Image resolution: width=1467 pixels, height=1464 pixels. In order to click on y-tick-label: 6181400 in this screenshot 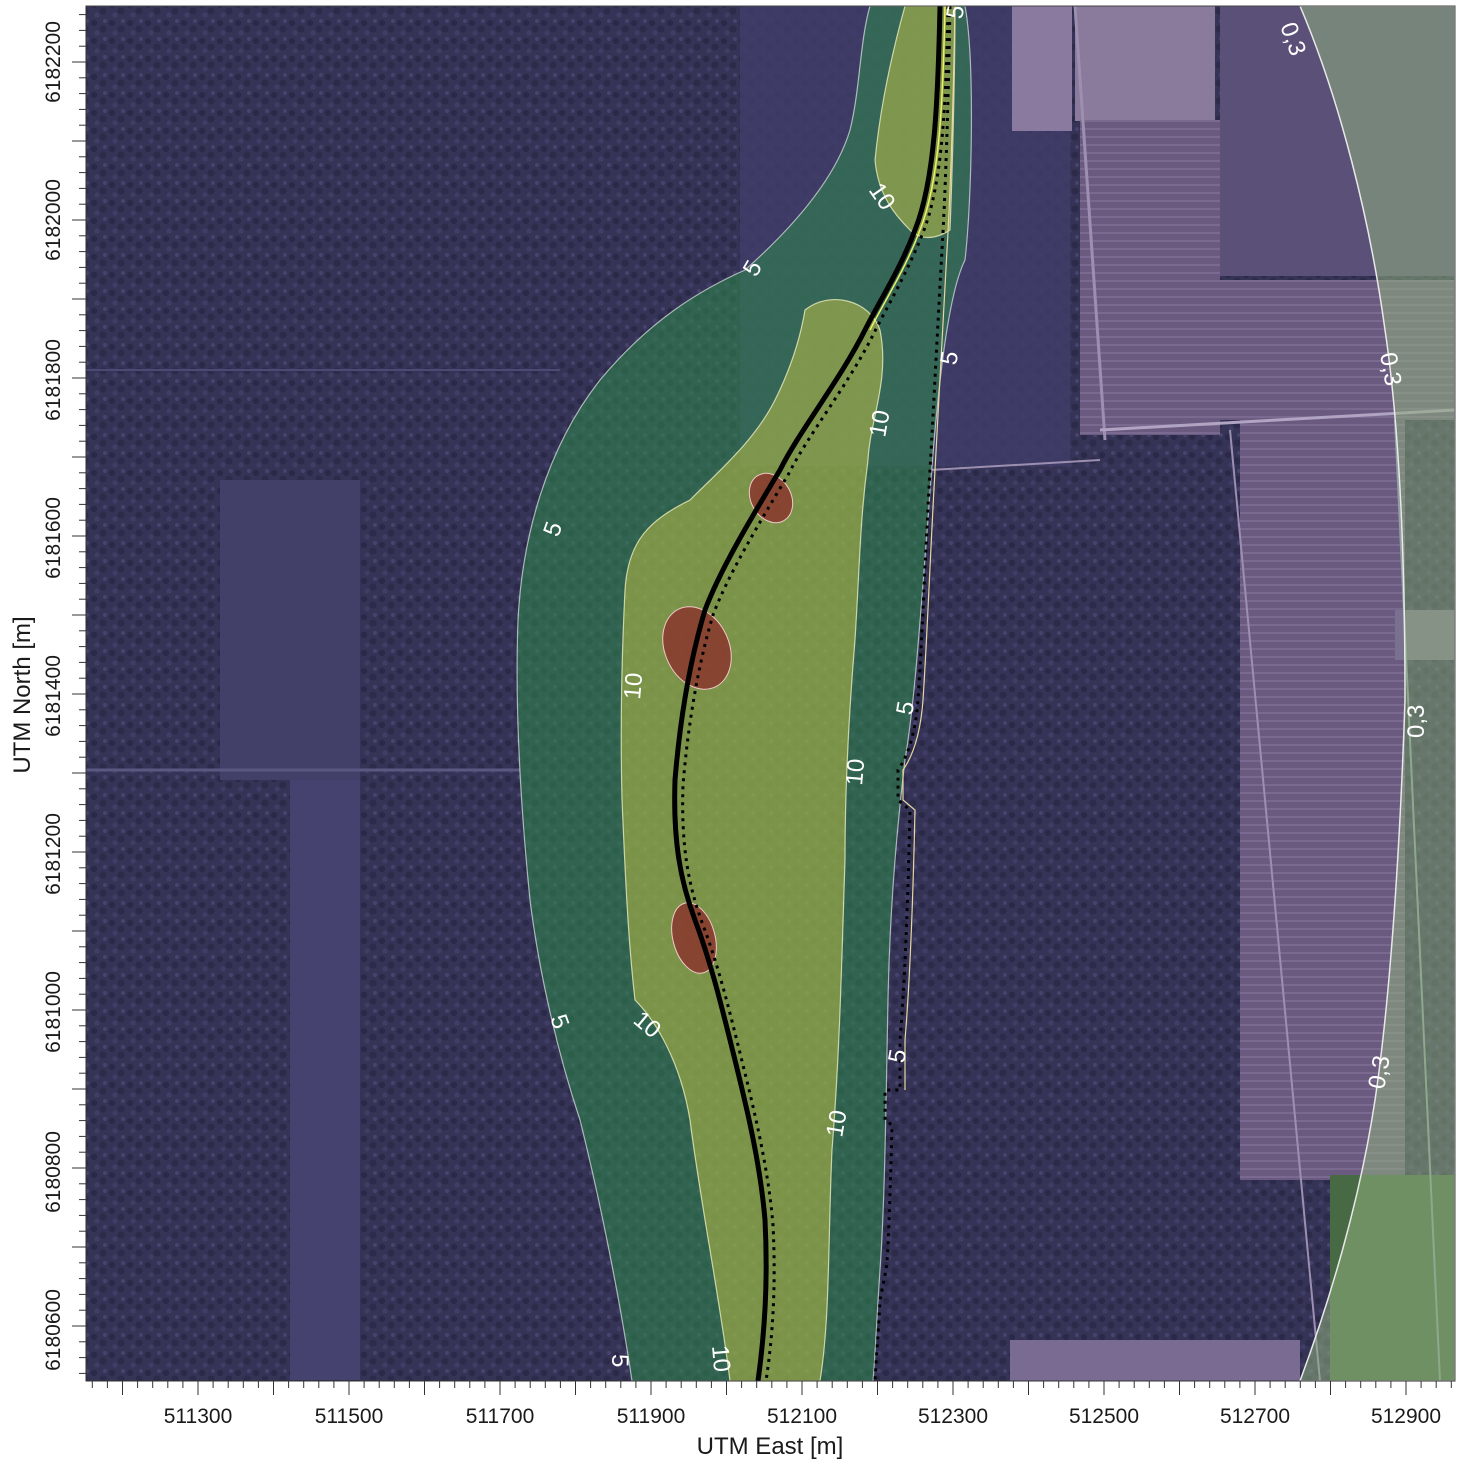, I will do `click(53, 696)`.